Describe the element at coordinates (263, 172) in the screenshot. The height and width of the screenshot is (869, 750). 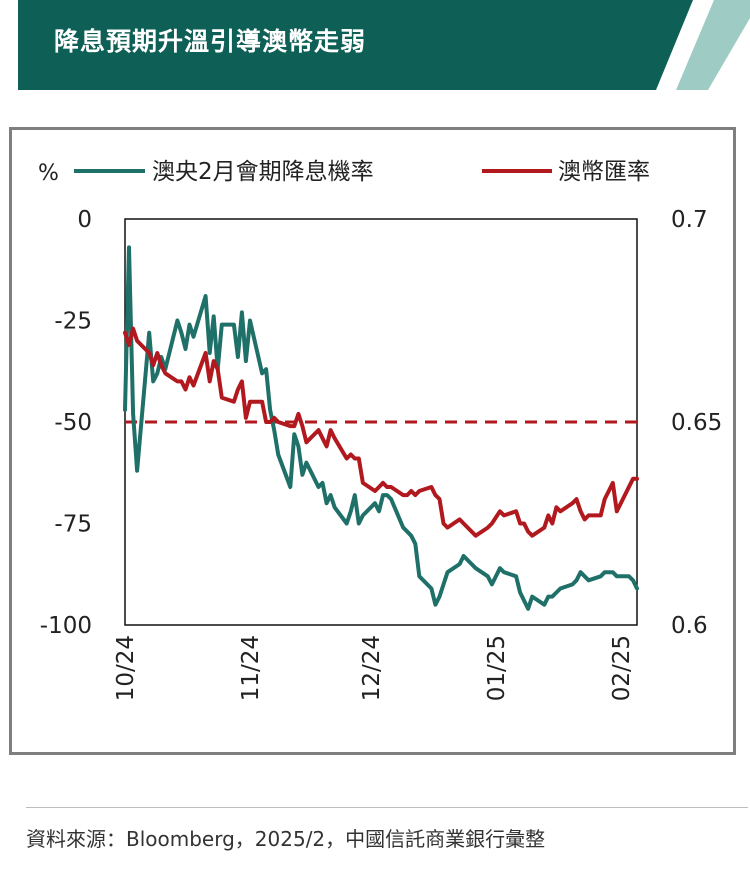
I see `legend-label-1: 澳央2月會期降息機率` at that location.